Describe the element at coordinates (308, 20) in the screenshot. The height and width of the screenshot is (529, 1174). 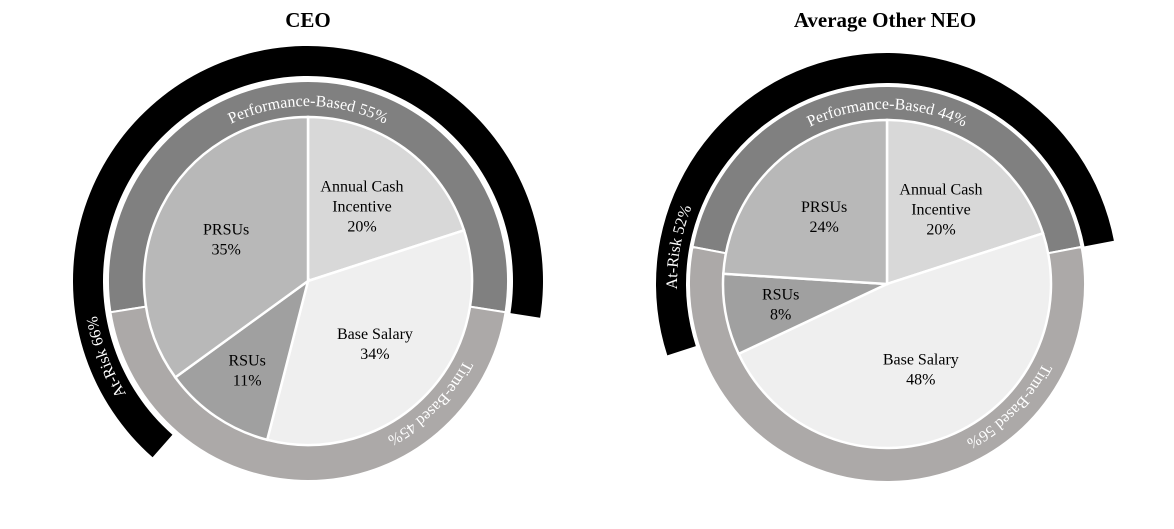
I see `chart-title-ceo: CEO` at that location.